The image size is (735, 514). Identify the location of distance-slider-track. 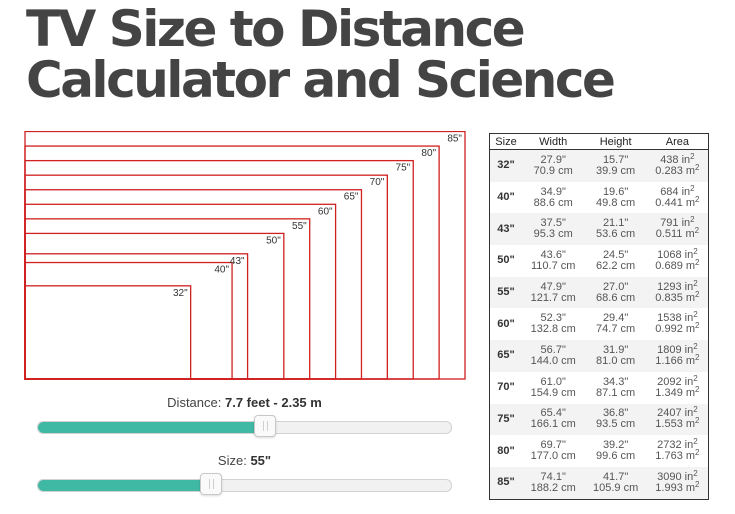
(244, 426).